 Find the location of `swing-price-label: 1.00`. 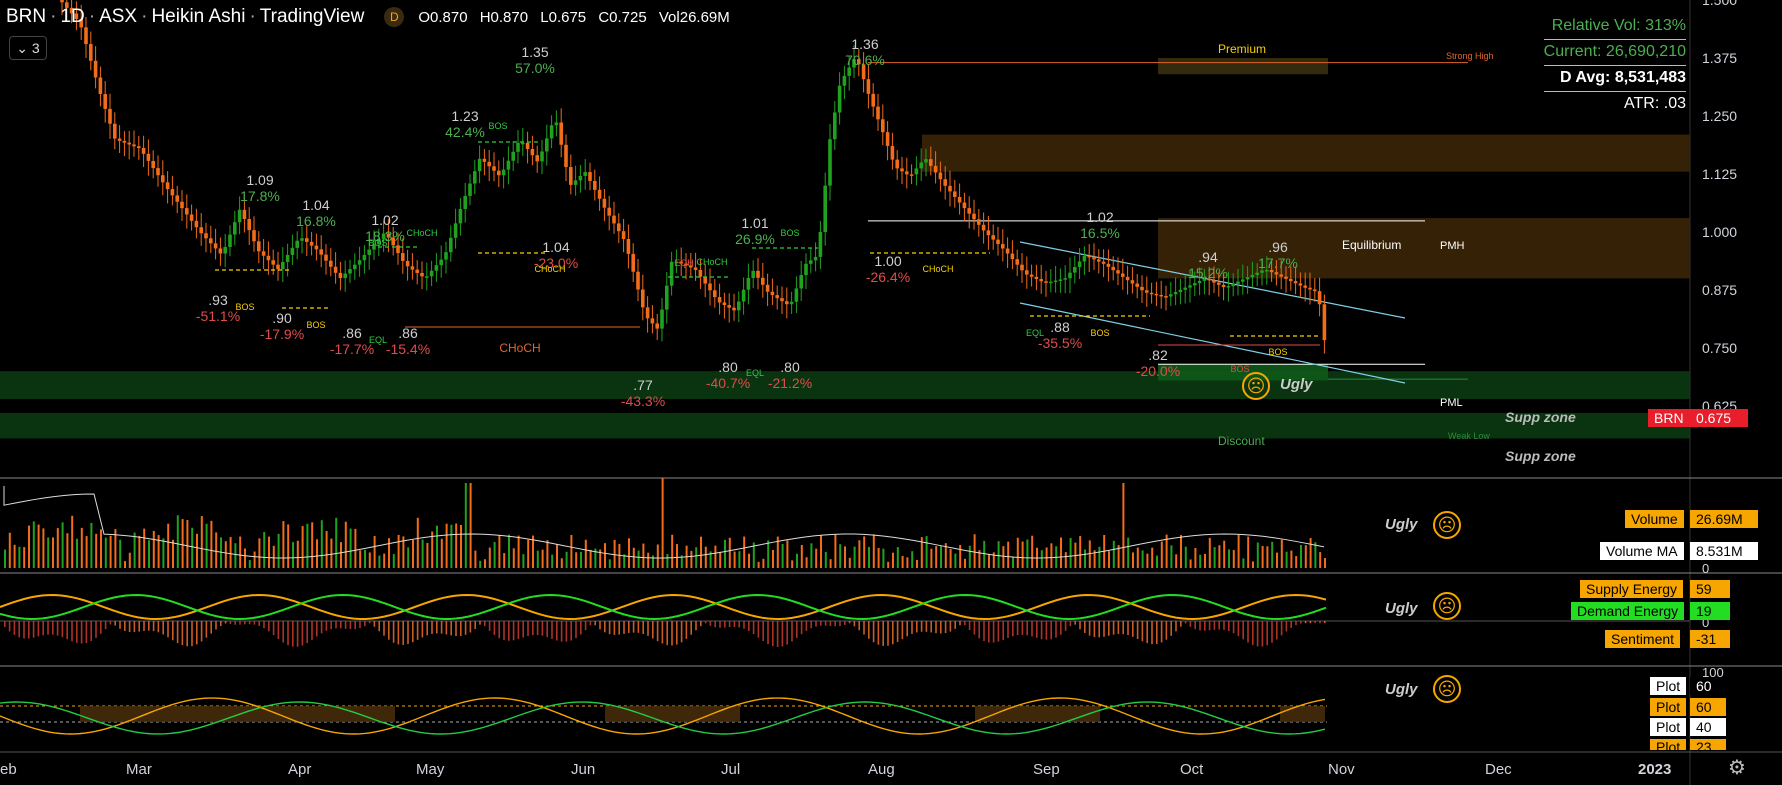

swing-price-label: 1.00 is located at coordinates (887, 261).